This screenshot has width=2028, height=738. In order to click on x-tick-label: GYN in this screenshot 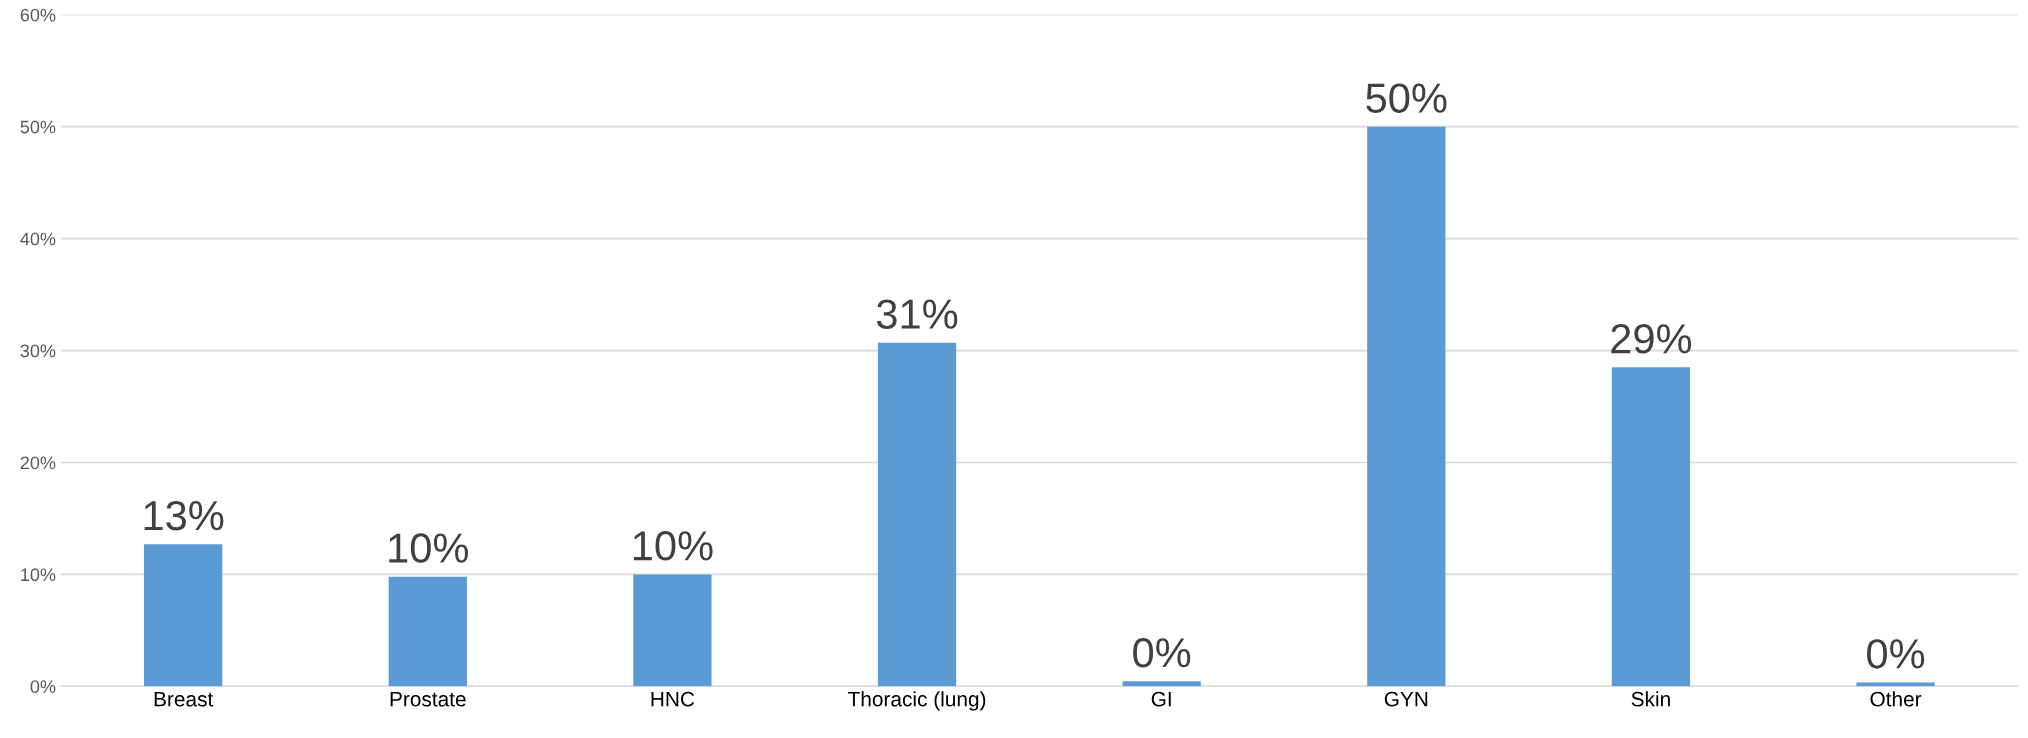, I will do `click(1406, 699)`.